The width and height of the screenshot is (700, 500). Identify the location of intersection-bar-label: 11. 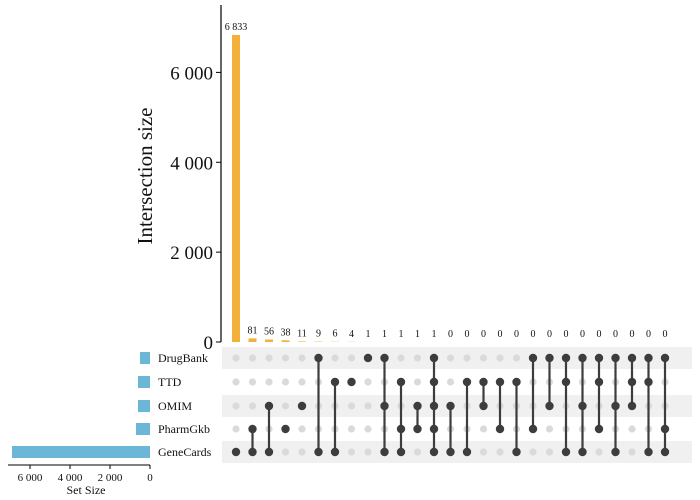
(302, 334).